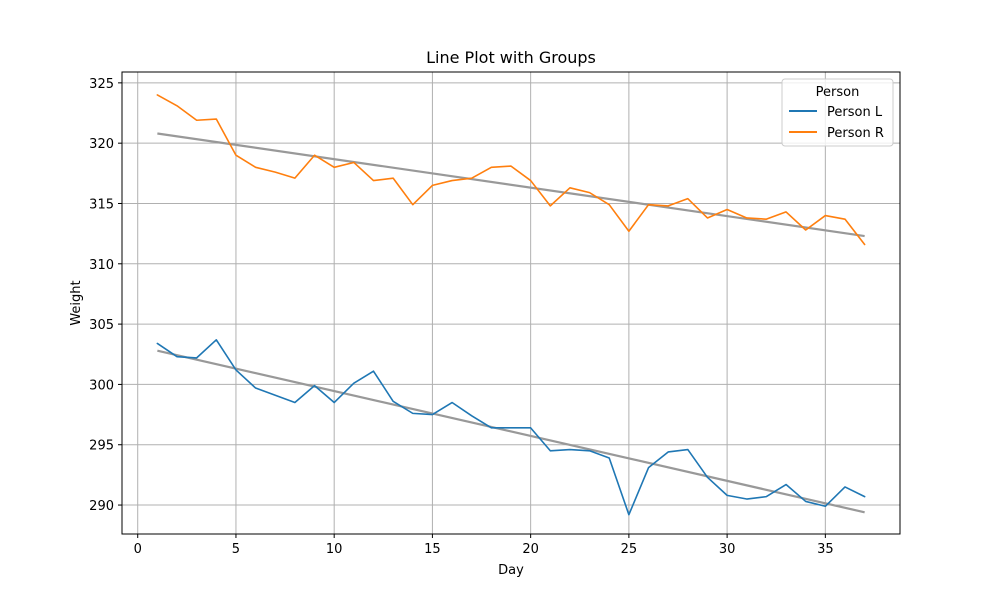 The image size is (1000, 600). I want to click on y-tick-label: 320, so click(101, 144).